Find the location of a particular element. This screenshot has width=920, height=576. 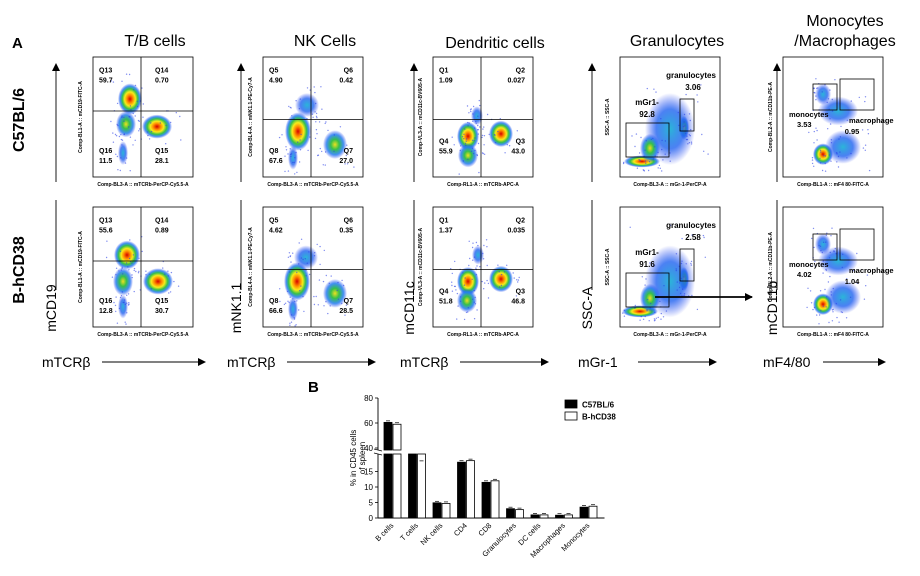

quadrant-value: 66.6 is located at coordinates (276, 311).